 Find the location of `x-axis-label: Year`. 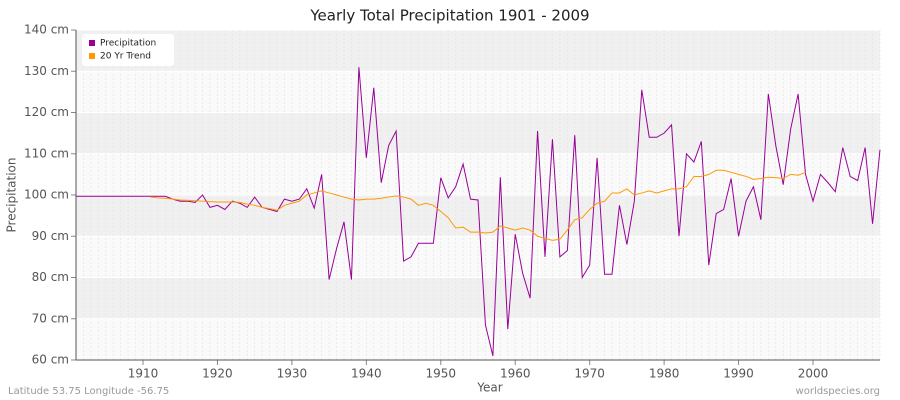

x-axis-label: Year is located at coordinates (489, 388).